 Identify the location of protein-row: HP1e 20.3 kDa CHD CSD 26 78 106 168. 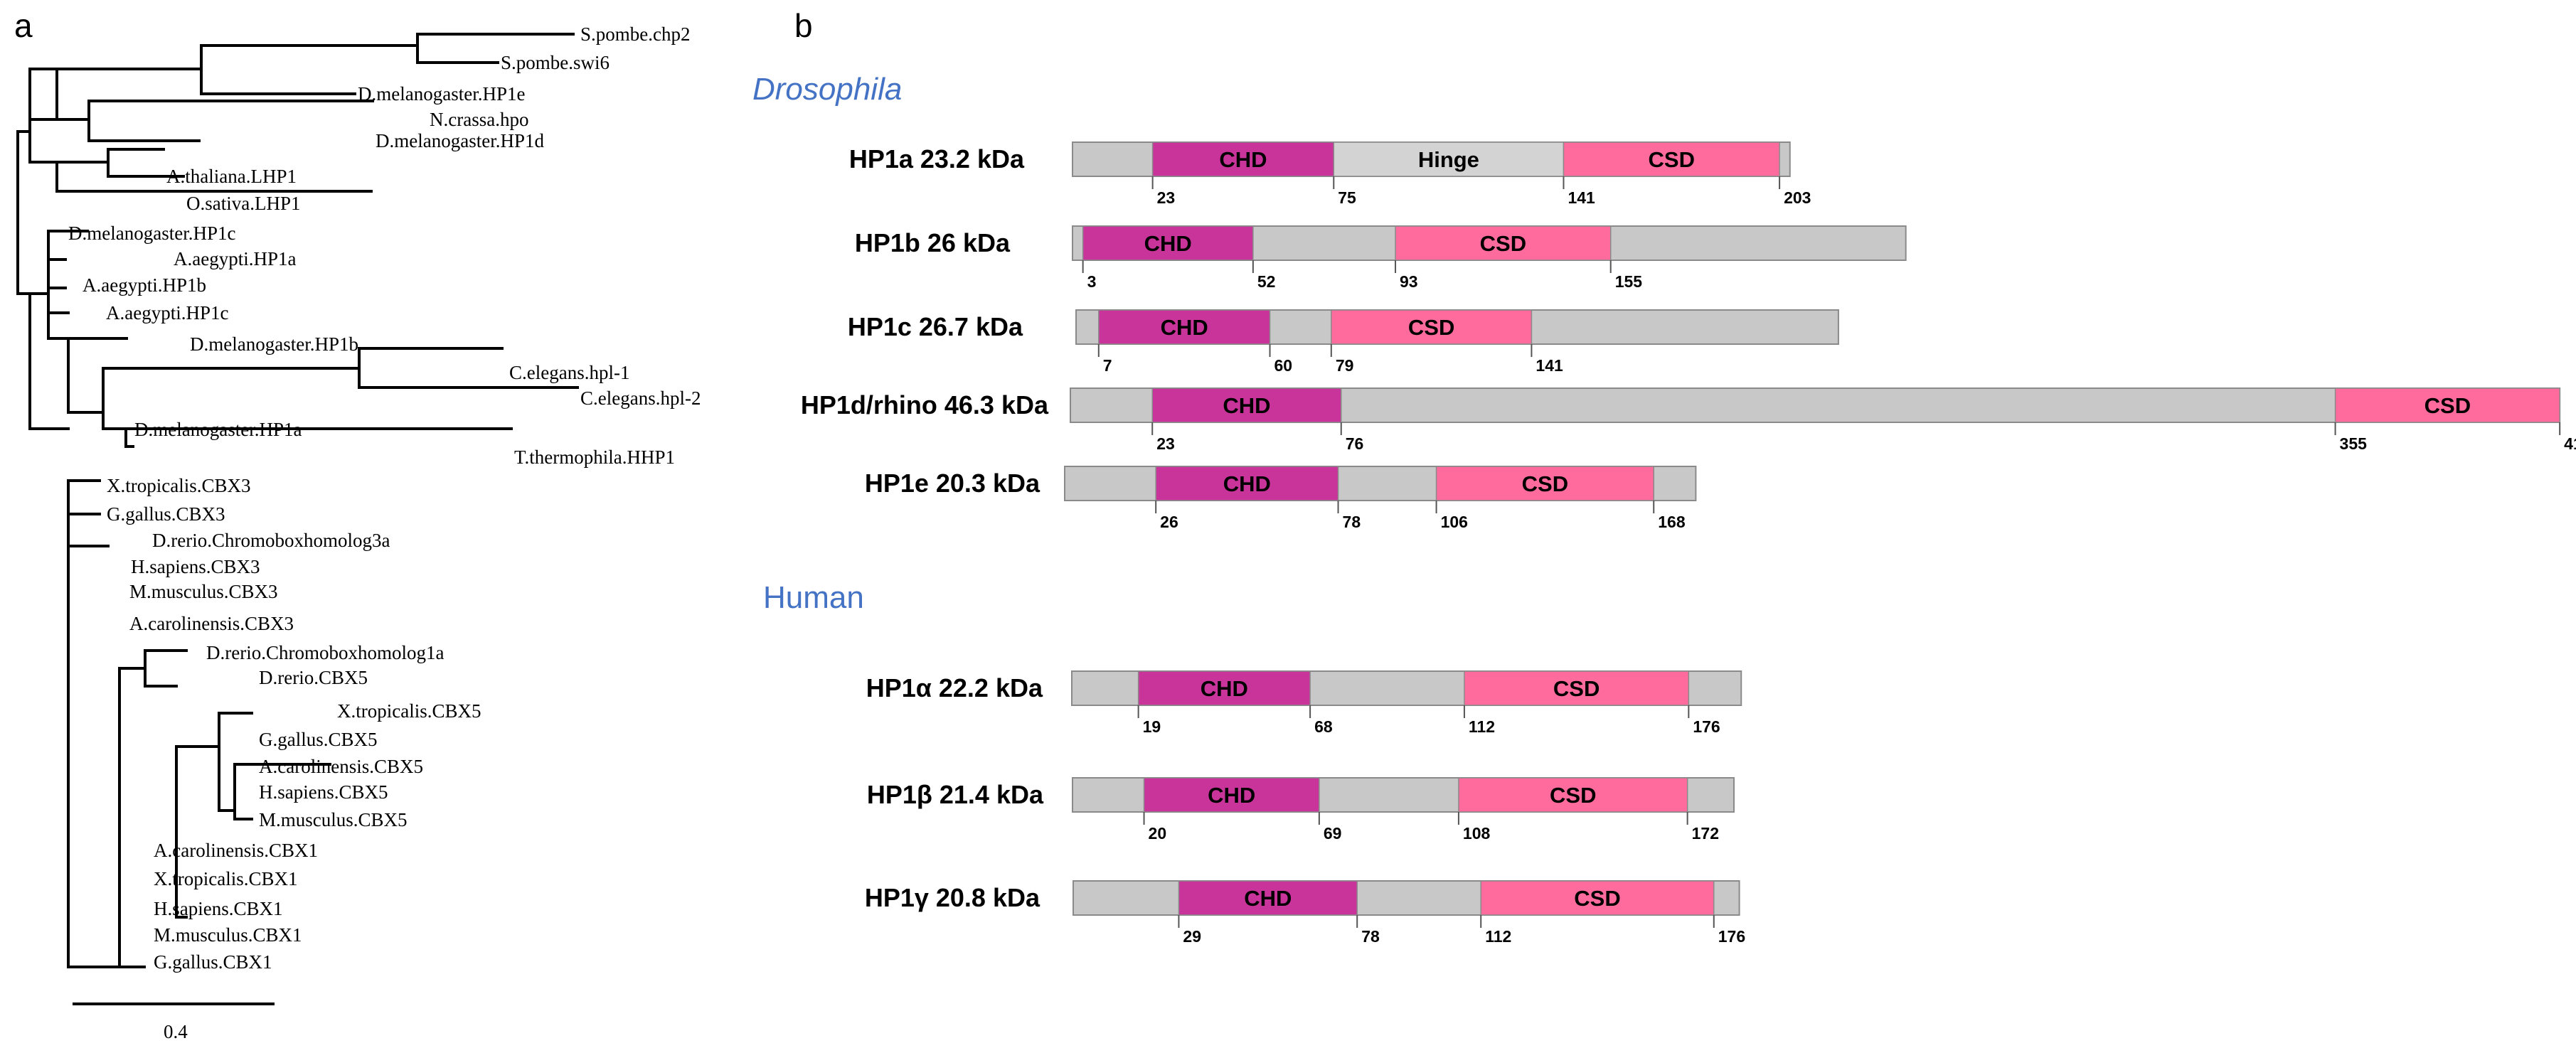
(1281, 498).